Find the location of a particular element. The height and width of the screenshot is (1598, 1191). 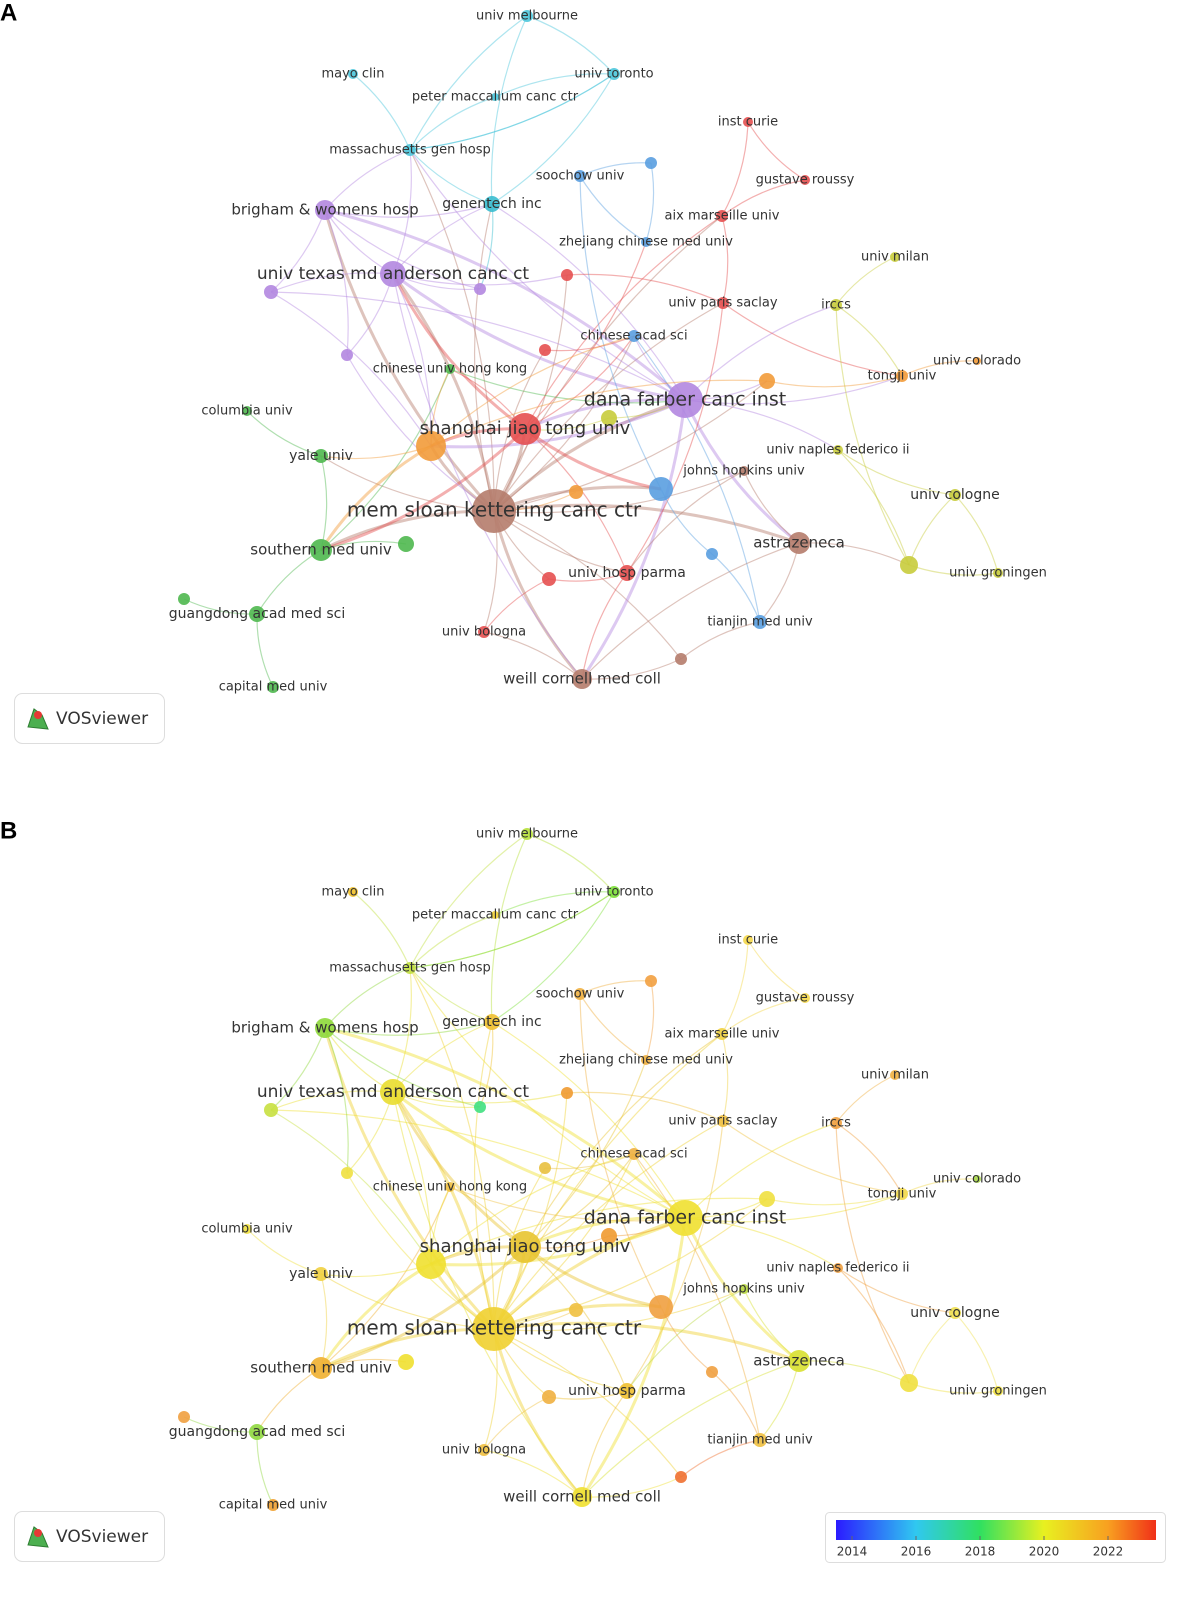

node-label: irccs is located at coordinates (836, 1123).